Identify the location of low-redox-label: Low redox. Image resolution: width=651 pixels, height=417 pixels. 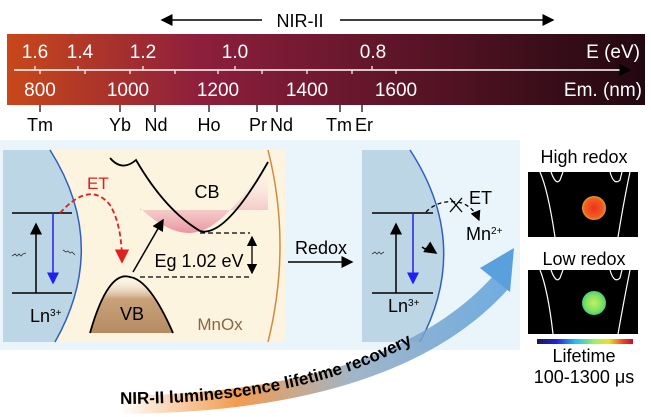
(583, 259).